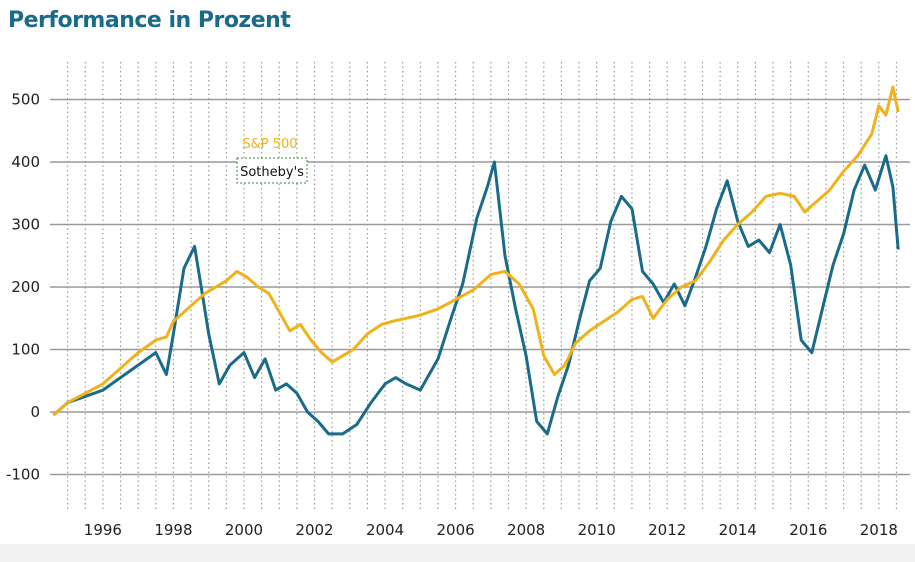 This screenshot has width=915, height=562. What do you see at coordinates (314, 530) in the screenshot?
I see `x-tick-label: 2002` at bounding box center [314, 530].